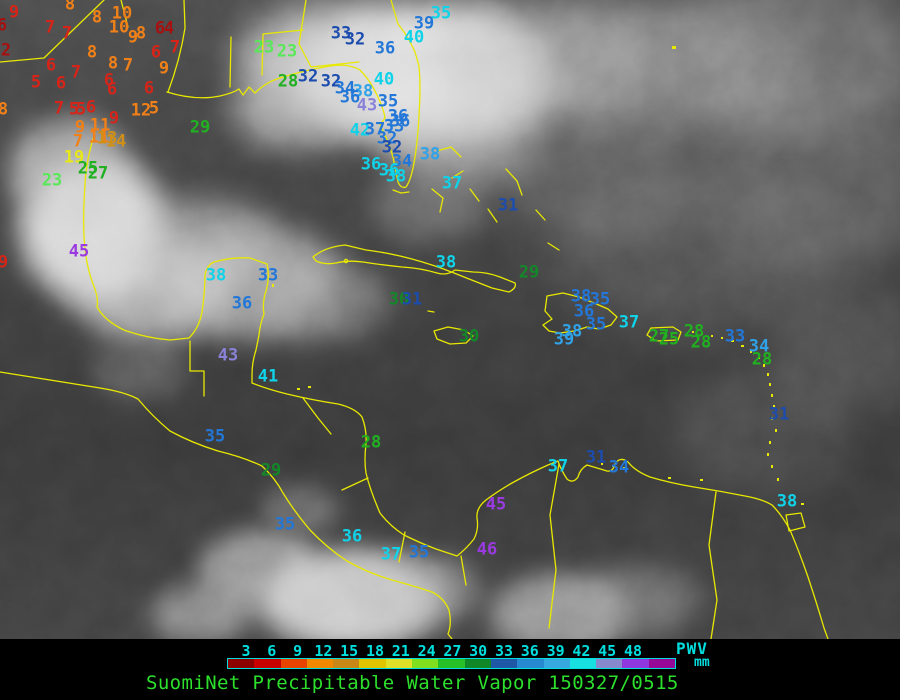 The image size is (900, 700). Describe the element at coordinates (122, 13) in the screenshot. I see `station-pwv-value: 10` at that location.